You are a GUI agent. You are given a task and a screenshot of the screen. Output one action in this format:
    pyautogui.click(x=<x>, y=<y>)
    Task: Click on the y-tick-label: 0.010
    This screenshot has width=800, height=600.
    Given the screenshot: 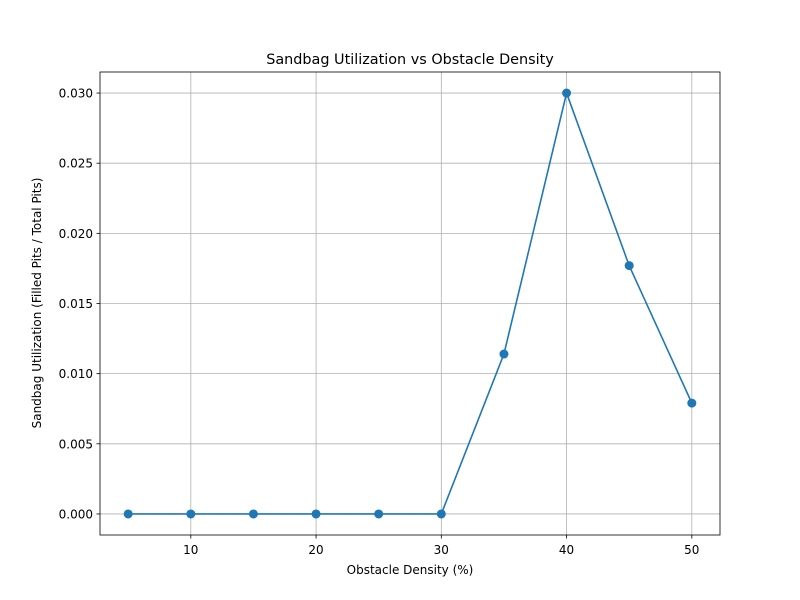 What is the action you would take?
    pyautogui.click(x=76, y=374)
    